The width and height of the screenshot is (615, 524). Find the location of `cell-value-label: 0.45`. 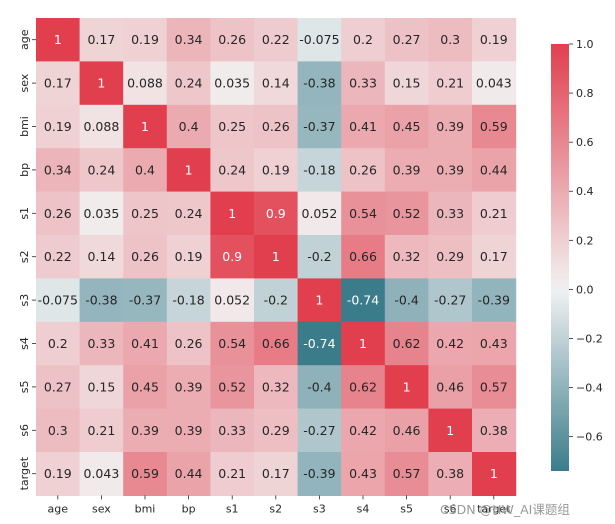

cell-value-label: 0.45 is located at coordinates (407, 126).